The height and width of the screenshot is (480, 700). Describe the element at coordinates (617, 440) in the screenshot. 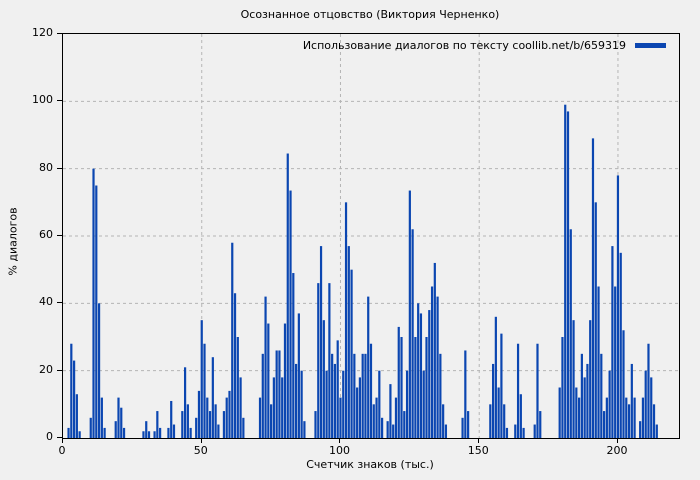

I see `x-tick-mark` at that location.